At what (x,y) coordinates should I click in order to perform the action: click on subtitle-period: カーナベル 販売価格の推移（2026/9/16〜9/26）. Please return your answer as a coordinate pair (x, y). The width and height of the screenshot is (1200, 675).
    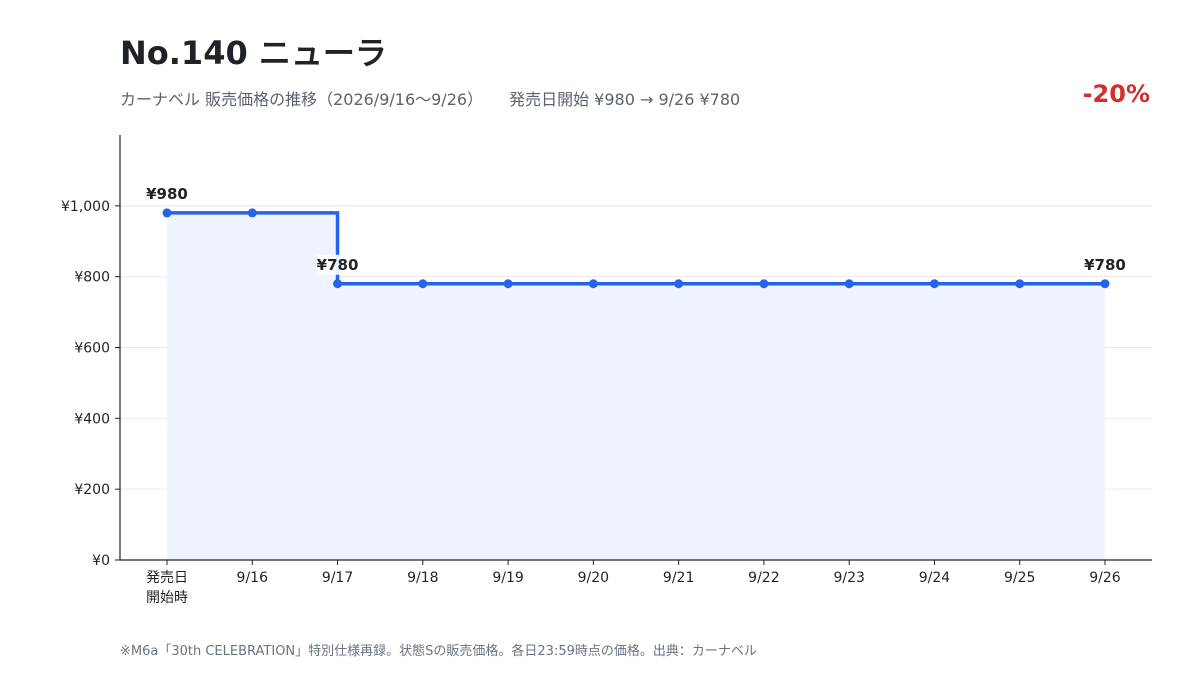
    Looking at the image, I should click on (302, 99).